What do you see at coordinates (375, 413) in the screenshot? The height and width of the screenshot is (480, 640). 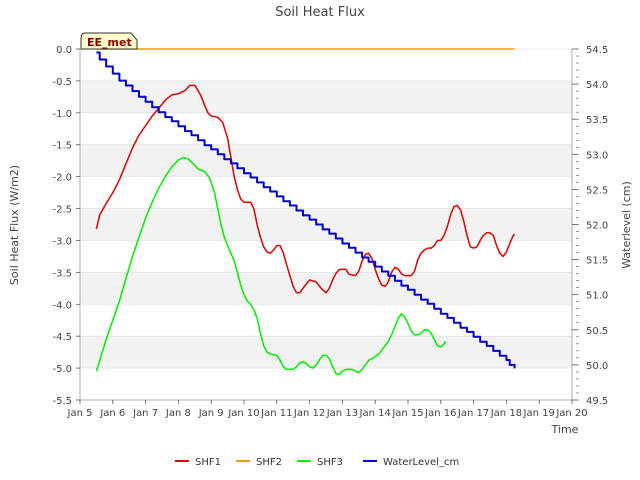 I see `x-tick-label: Jan 14` at bounding box center [375, 413].